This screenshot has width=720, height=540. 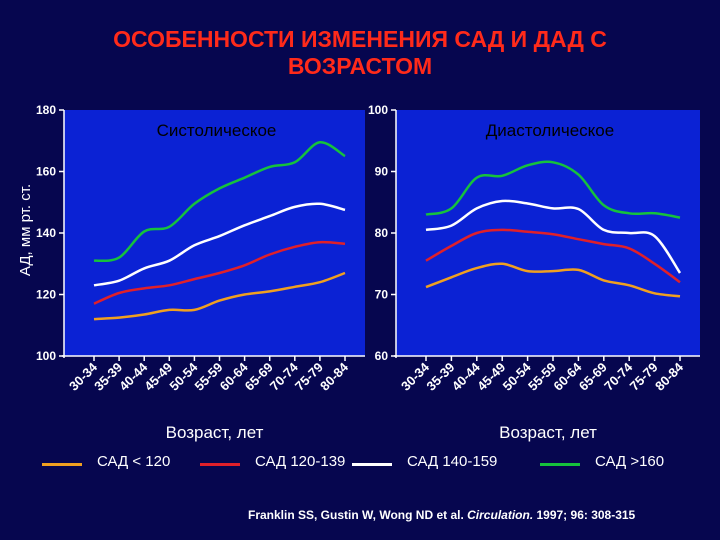 What do you see at coordinates (300, 461) in the screenshot?
I see `legend-label: САД 120-139` at bounding box center [300, 461].